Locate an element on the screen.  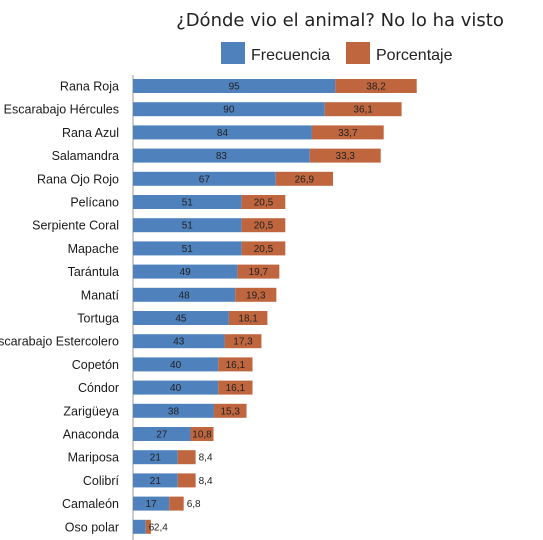
bar-frecuencia-rana-azul is located at coordinates (222, 132).